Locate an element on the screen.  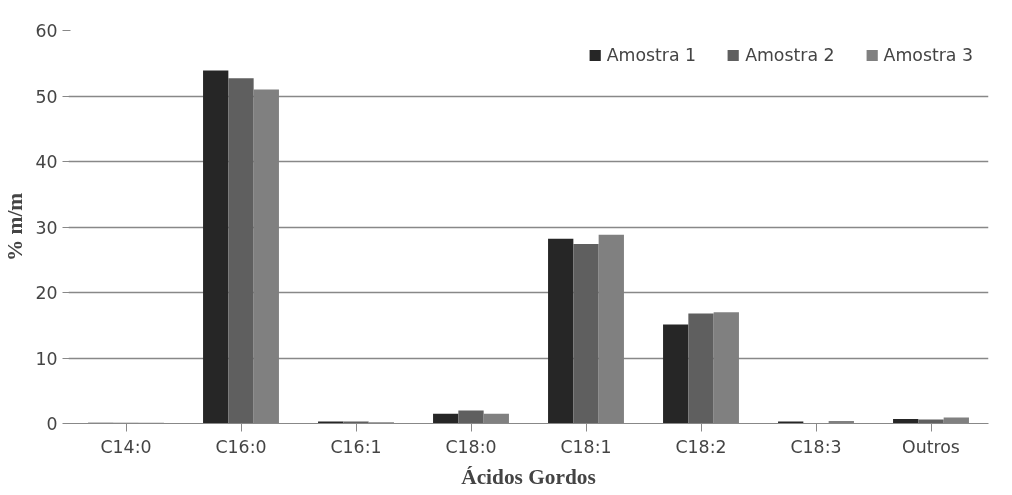
x-tick-label: C18:1 is located at coordinates (586, 446).